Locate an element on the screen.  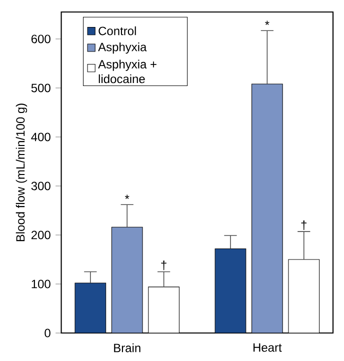
x-tick-label: Brain is located at coordinates (127, 347).